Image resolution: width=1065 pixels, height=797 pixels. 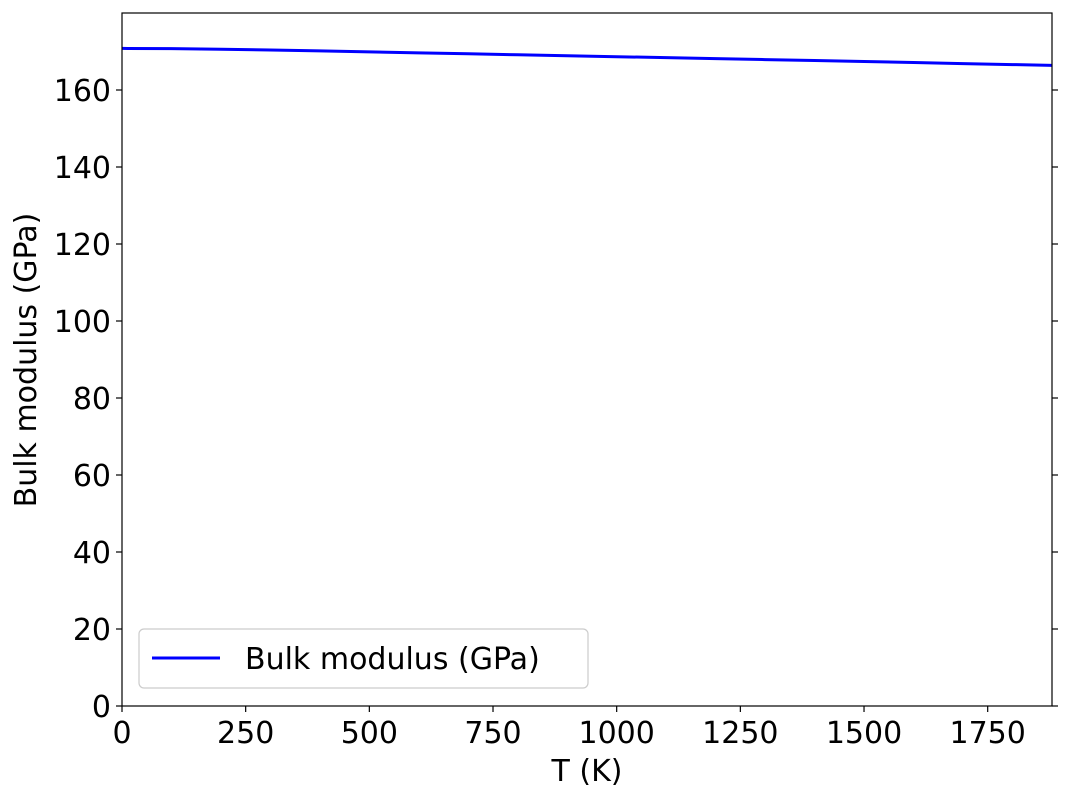 What do you see at coordinates (617, 733) in the screenshot?
I see `x-tick-label: 1000` at bounding box center [617, 733].